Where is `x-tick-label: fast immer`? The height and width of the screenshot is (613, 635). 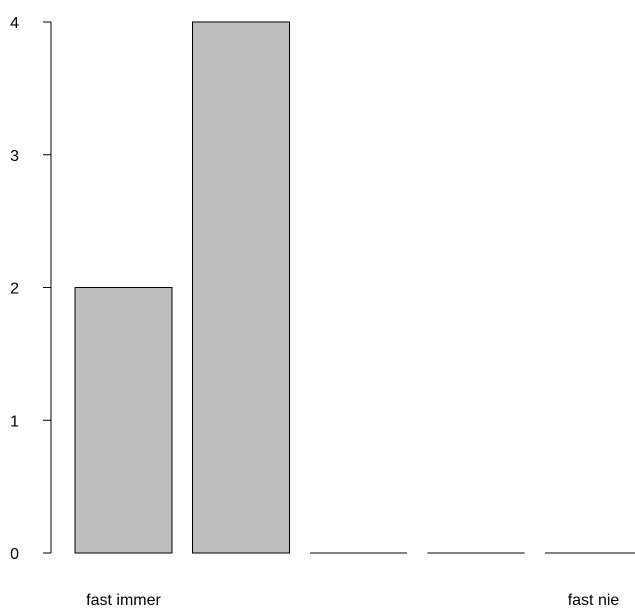
x-tick-label: fast immer is located at coordinates (123, 600).